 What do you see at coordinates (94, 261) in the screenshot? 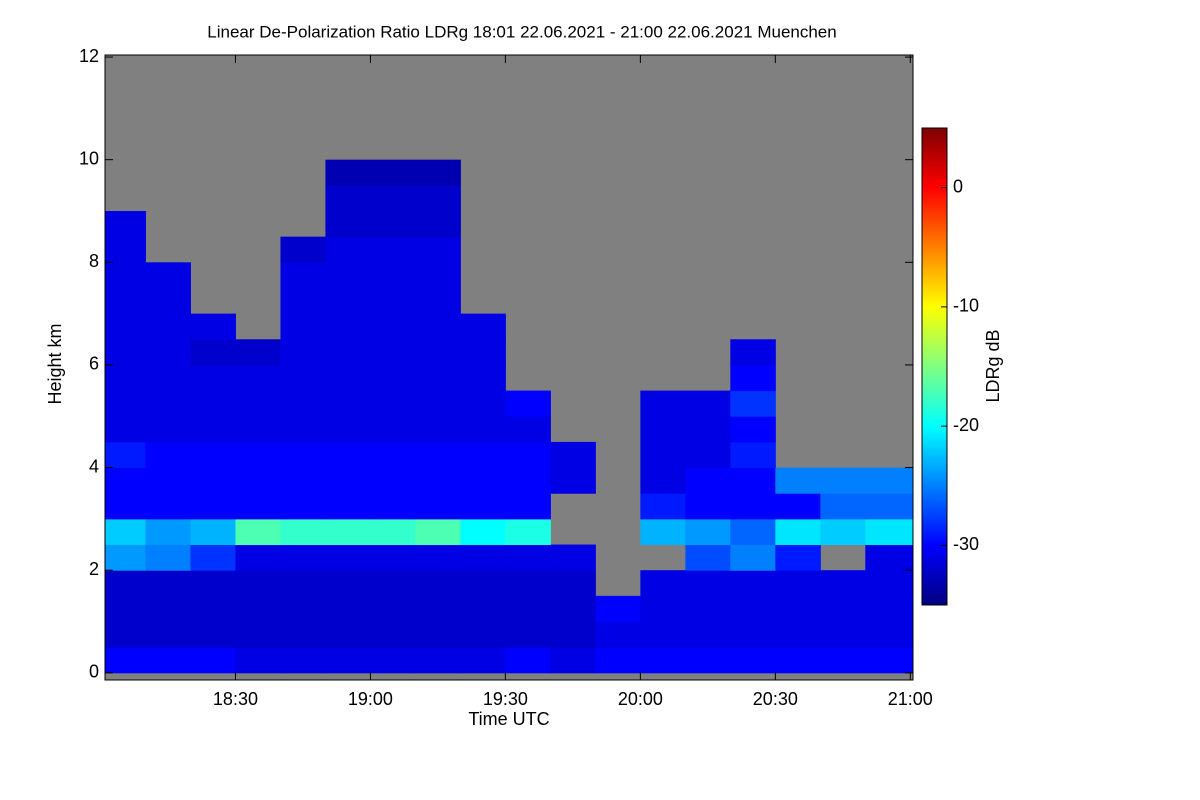
I see `y-tick-label: 8` at bounding box center [94, 261].